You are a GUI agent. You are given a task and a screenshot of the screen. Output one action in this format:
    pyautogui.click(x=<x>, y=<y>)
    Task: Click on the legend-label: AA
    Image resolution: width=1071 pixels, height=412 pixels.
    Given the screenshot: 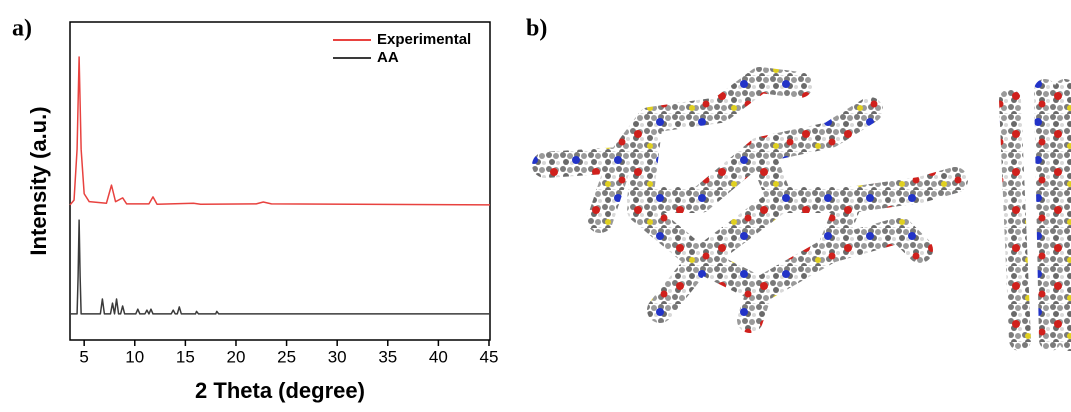 What is the action you would take?
    pyautogui.click(x=388, y=57)
    